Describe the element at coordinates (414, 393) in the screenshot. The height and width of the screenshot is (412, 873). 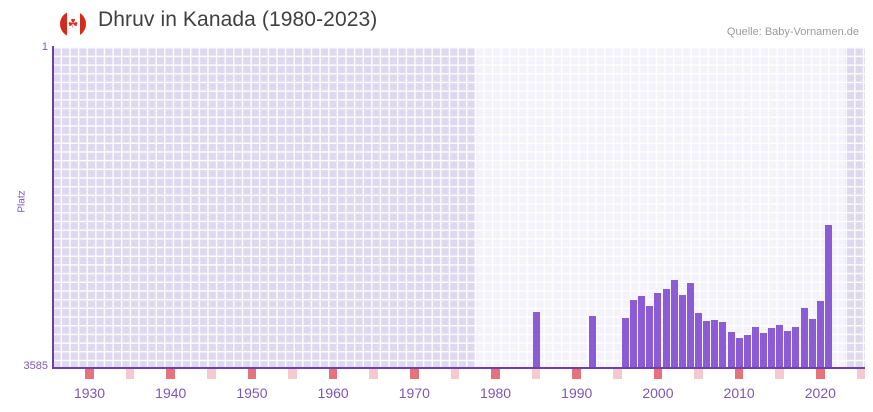
I see `x-axis-tick-label: 1970` at that location.